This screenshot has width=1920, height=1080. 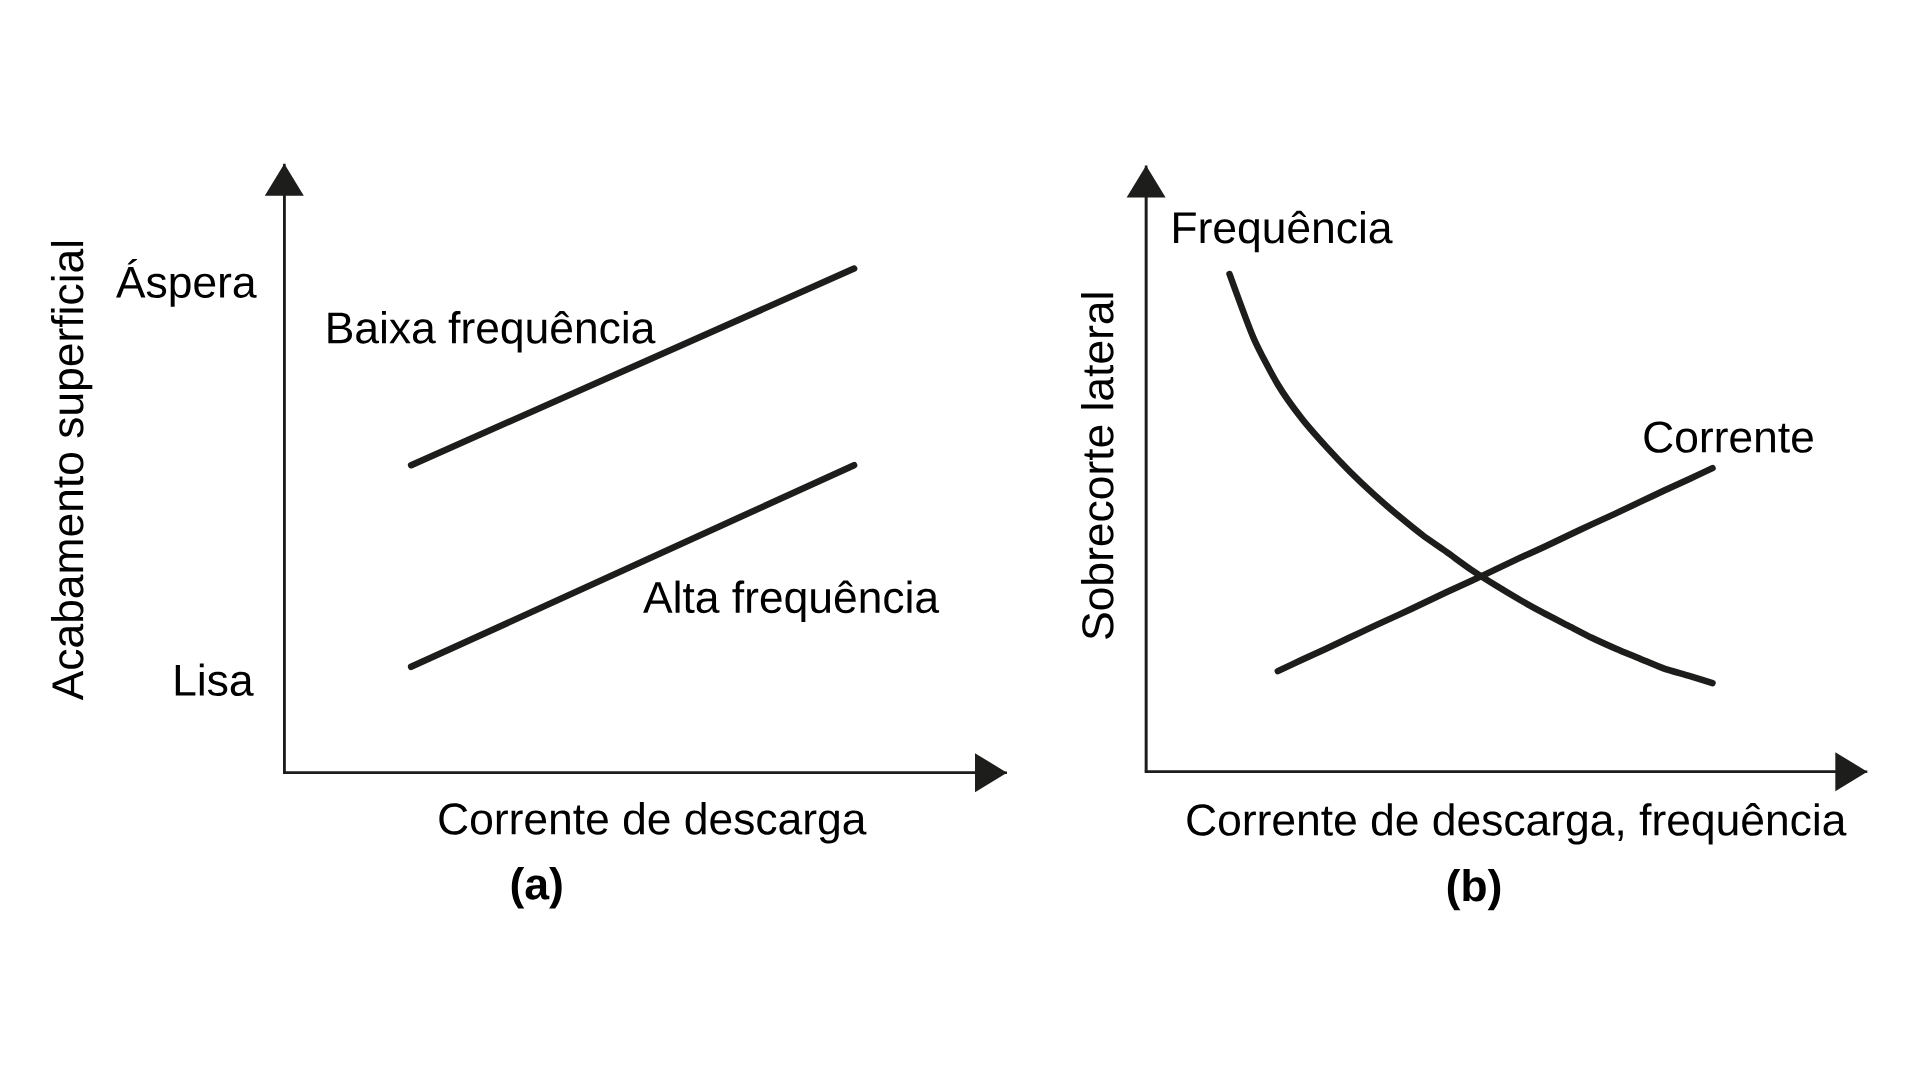 What do you see at coordinates (214, 679) in the screenshot?
I see `text: Lisa` at bounding box center [214, 679].